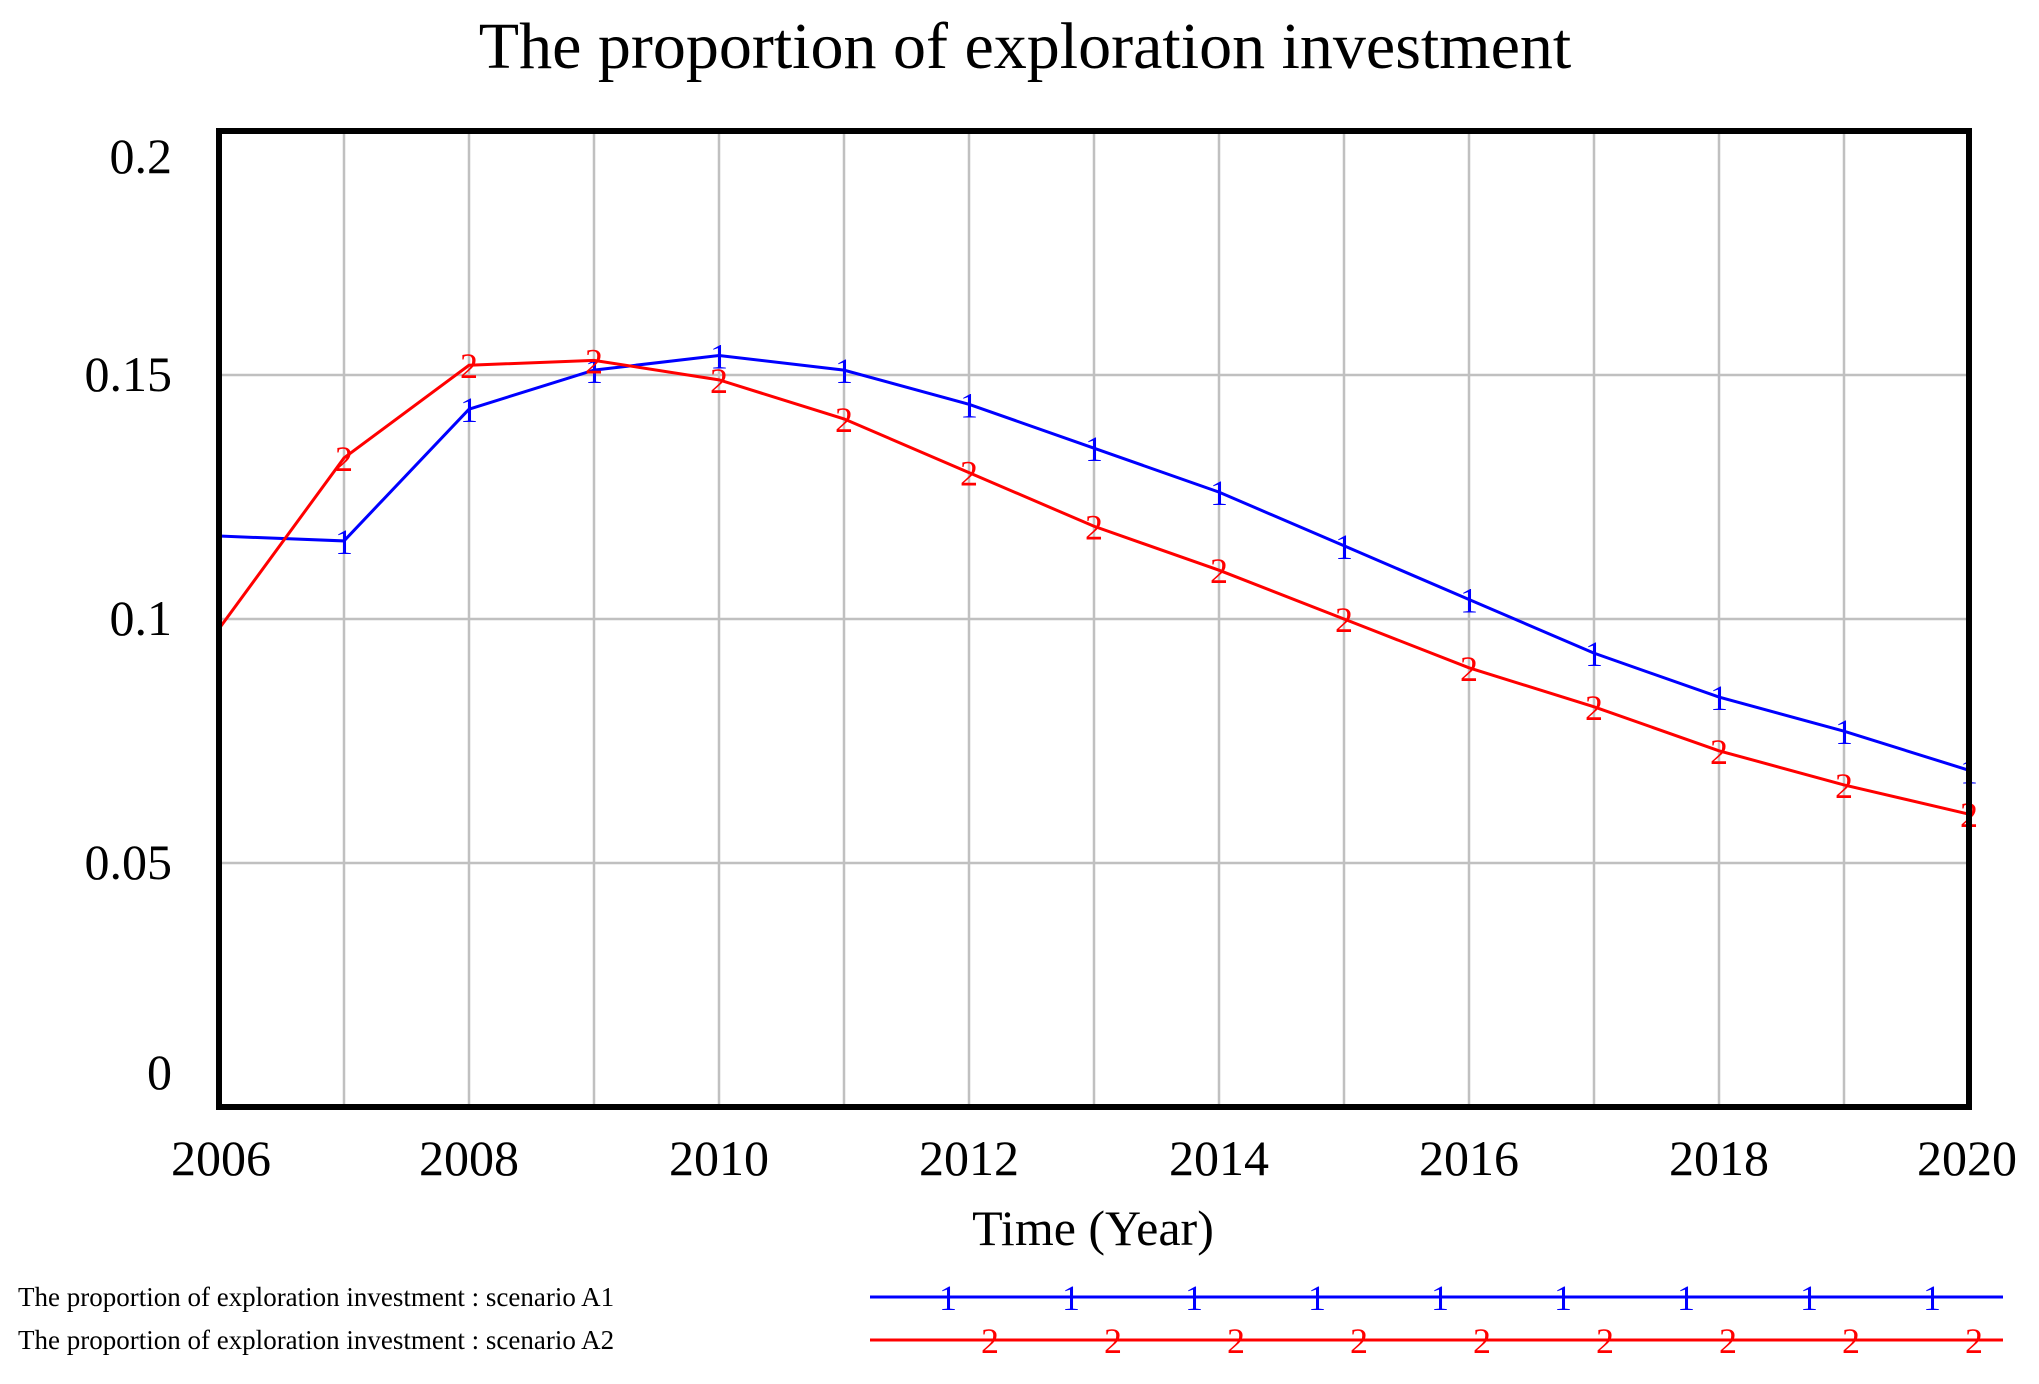 Image resolution: width=2039 pixels, height=1384 pixels. What do you see at coordinates (1719, 1158) in the screenshot?
I see `x-tick-label: 2018` at bounding box center [1719, 1158].